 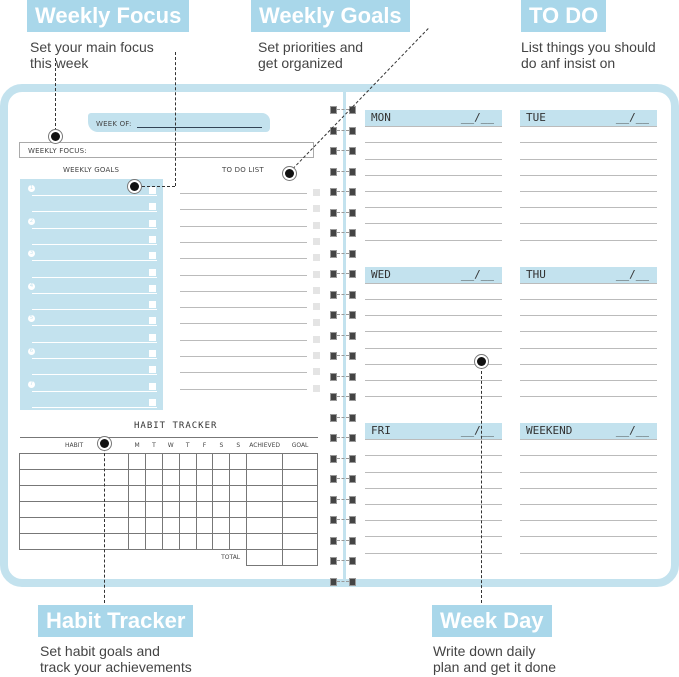 What do you see at coordinates (166, 150) in the screenshot?
I see `weekly-focus-field: WEEKLY FOCUS:` at bounding box center [166, 150].